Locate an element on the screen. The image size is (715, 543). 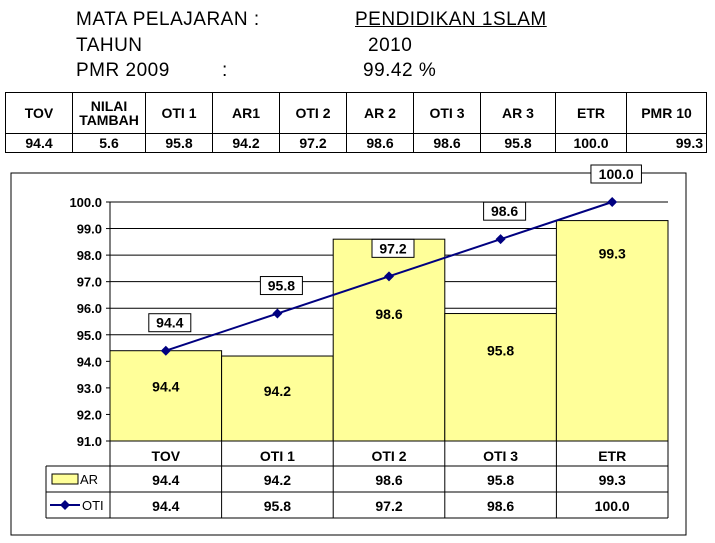
line-data-label: 100.0 is located at coordinates (616, 174).